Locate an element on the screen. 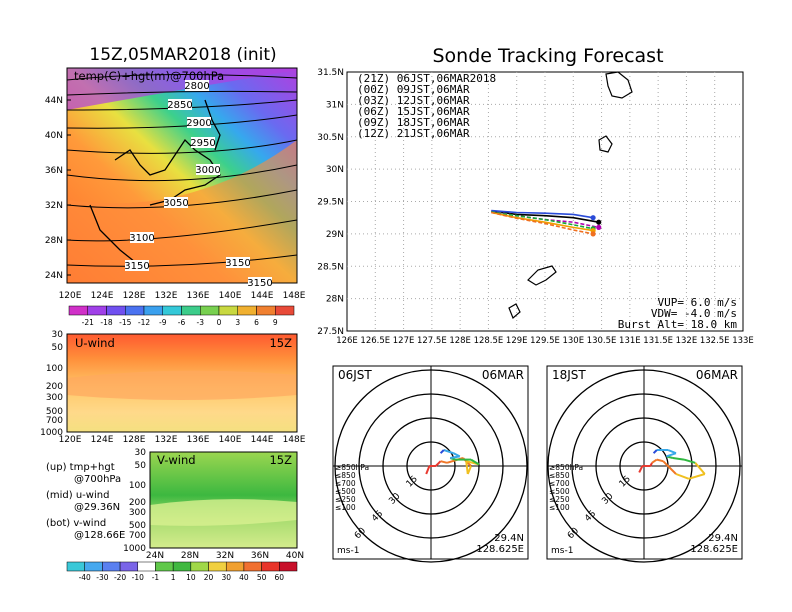  init-lon-ticks: 120E 124E 128E 132E 136E 140E 144E 148E is located at coordinates (182, 296).